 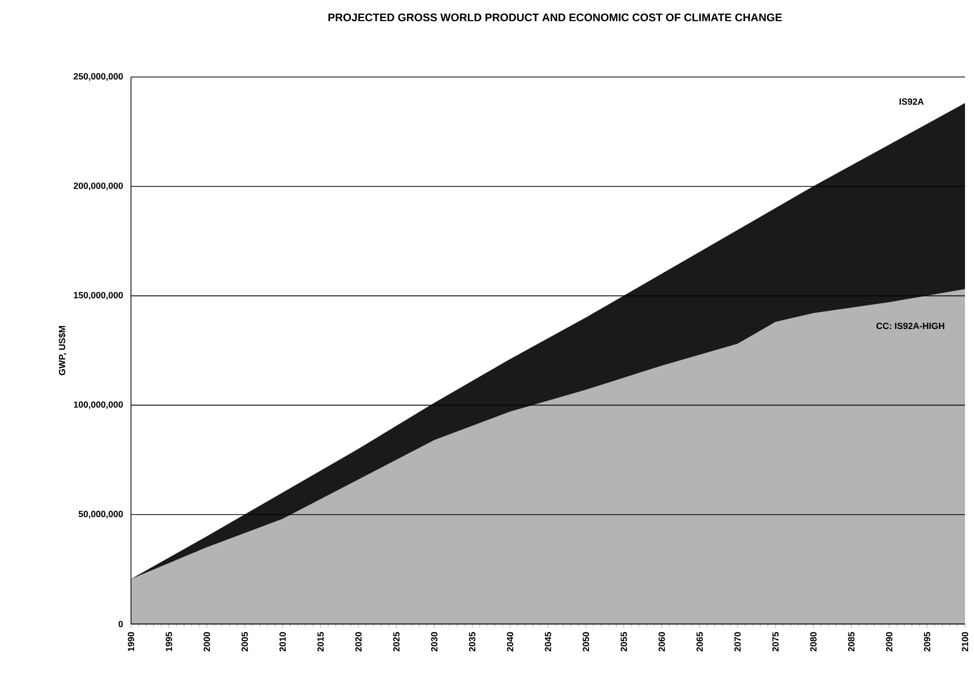 What do you see at coordinates (624, 642) in the screenshot?
I see `x-tick-label: 2055` at bounding box center [624, 642].